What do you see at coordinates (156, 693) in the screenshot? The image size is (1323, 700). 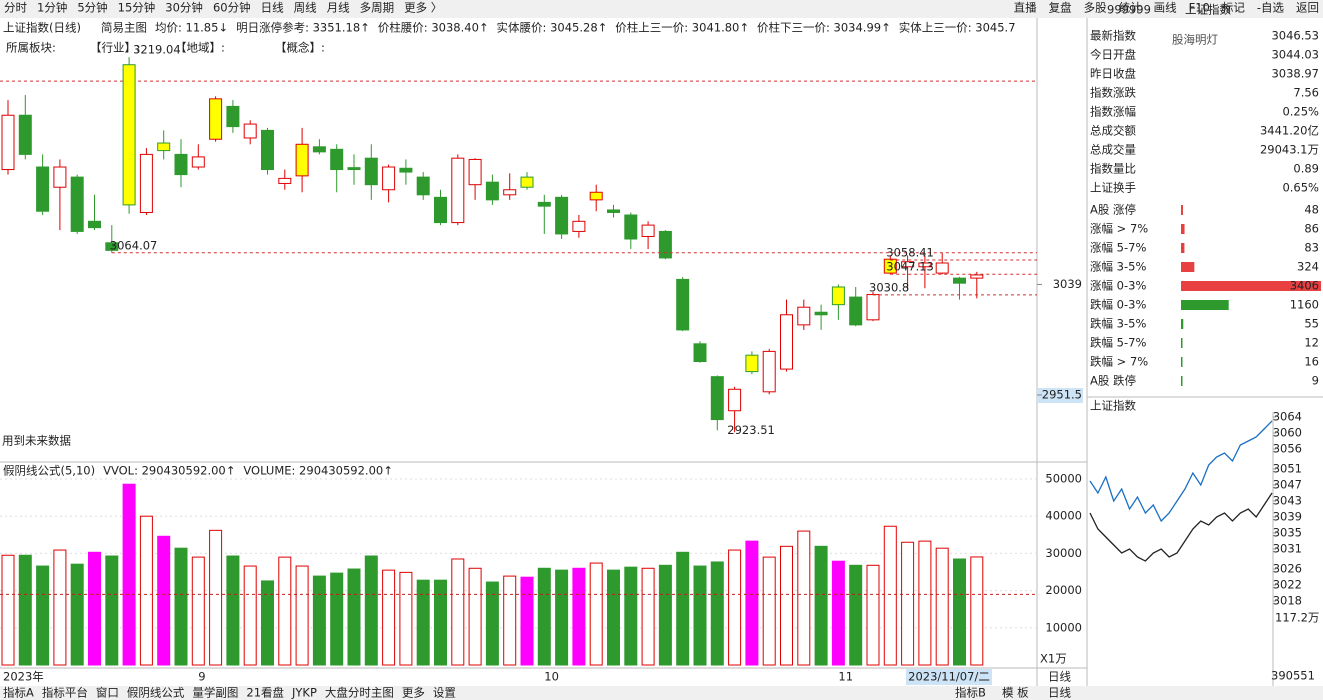 I see `bottom-tab: 假阴线公式` at bounding box center [156, 693].